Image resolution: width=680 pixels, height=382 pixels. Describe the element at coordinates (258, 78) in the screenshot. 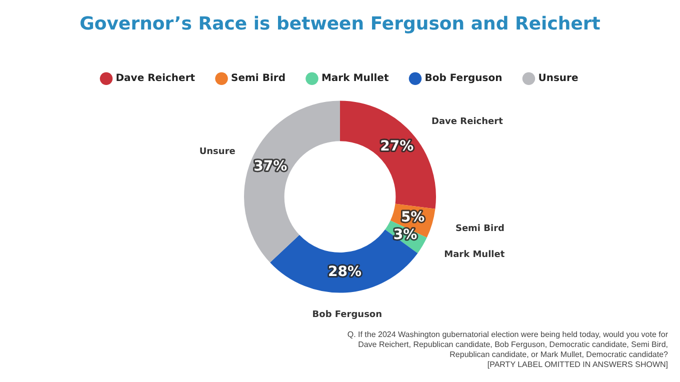

I see `legend-label: Semi Bird` at that location.